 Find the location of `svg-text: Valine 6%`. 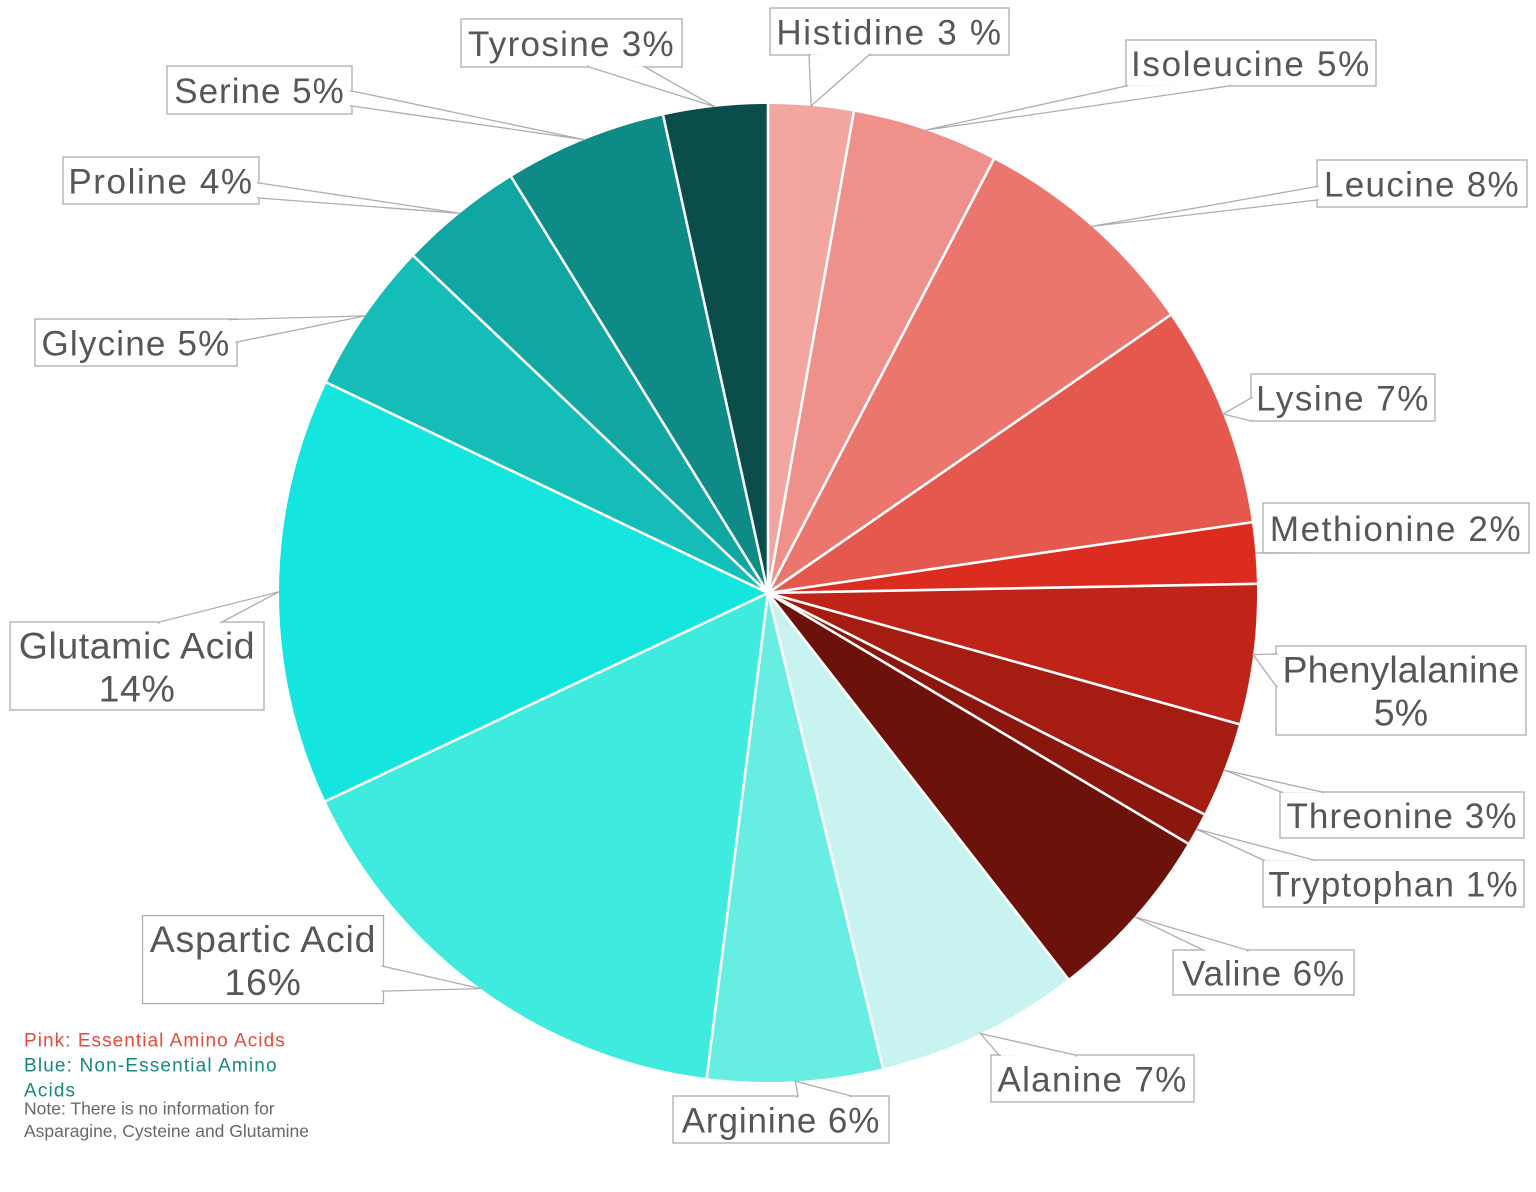

svg-text: Valine 6% is located at coordinates (1263, 973).